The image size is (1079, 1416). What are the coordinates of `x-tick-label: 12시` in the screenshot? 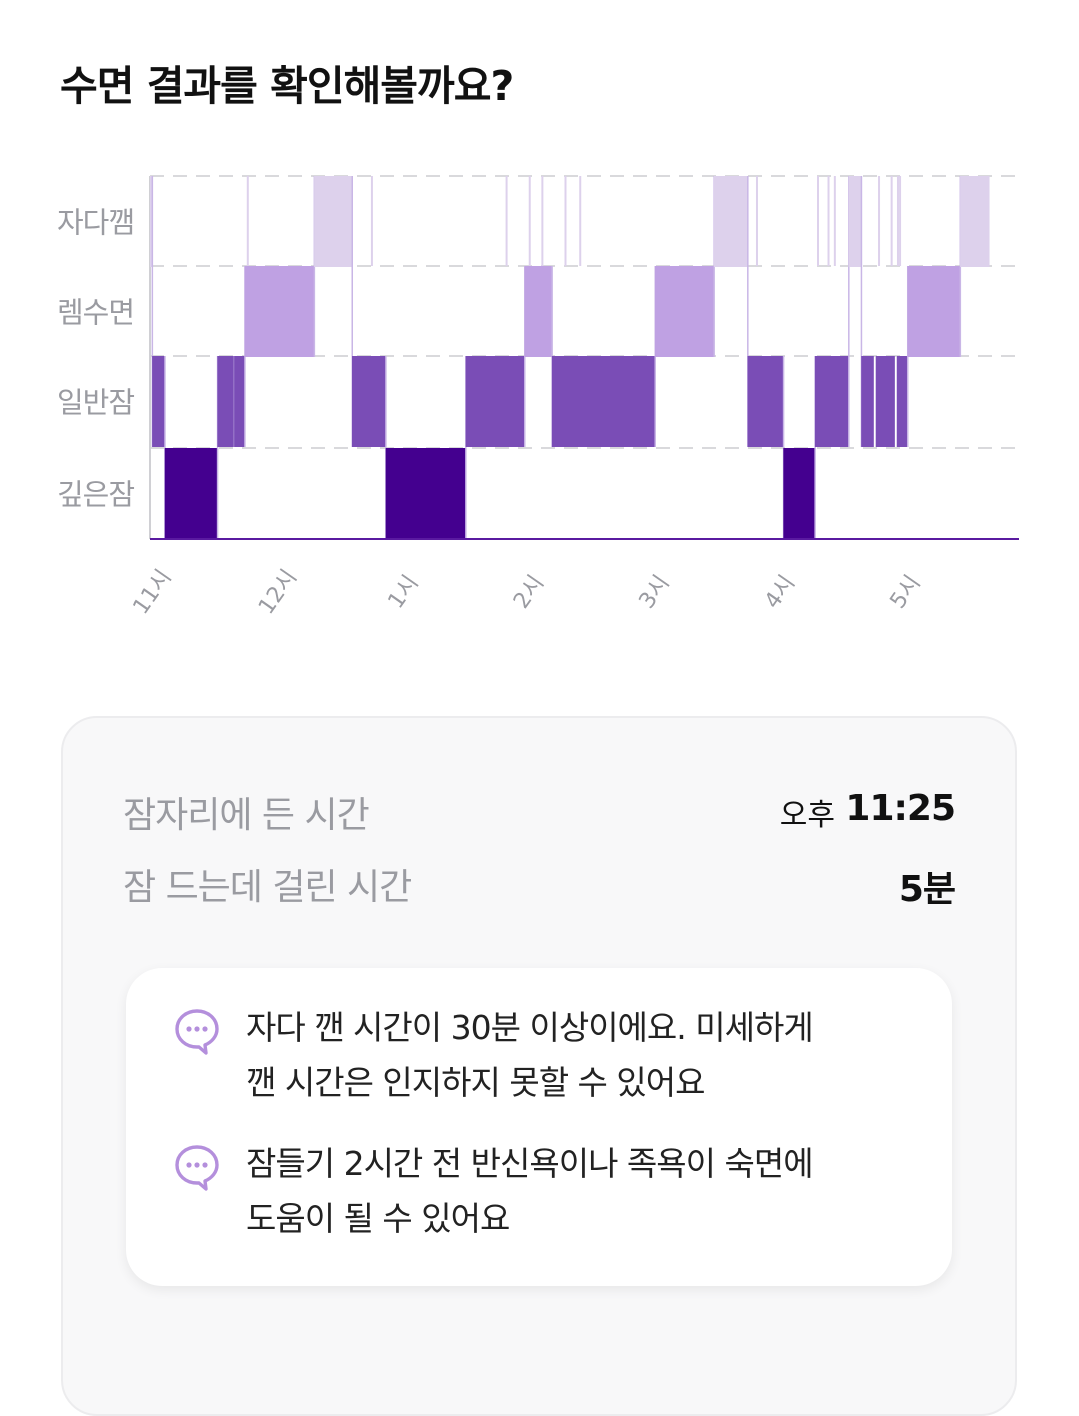 It's located at (278, 592).